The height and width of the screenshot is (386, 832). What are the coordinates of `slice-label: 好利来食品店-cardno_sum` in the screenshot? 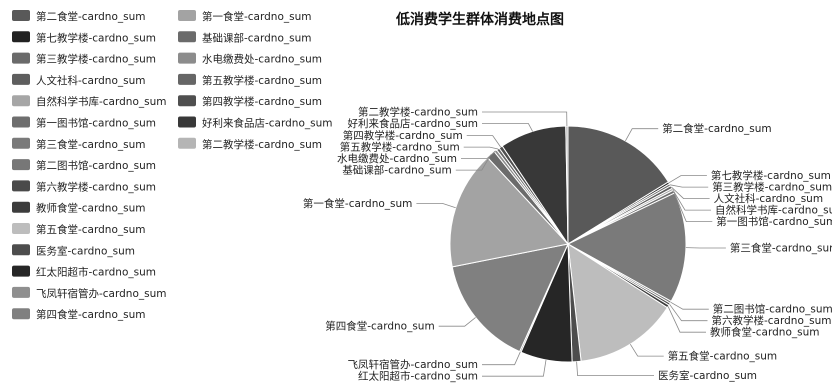 It's located at (413, 123).